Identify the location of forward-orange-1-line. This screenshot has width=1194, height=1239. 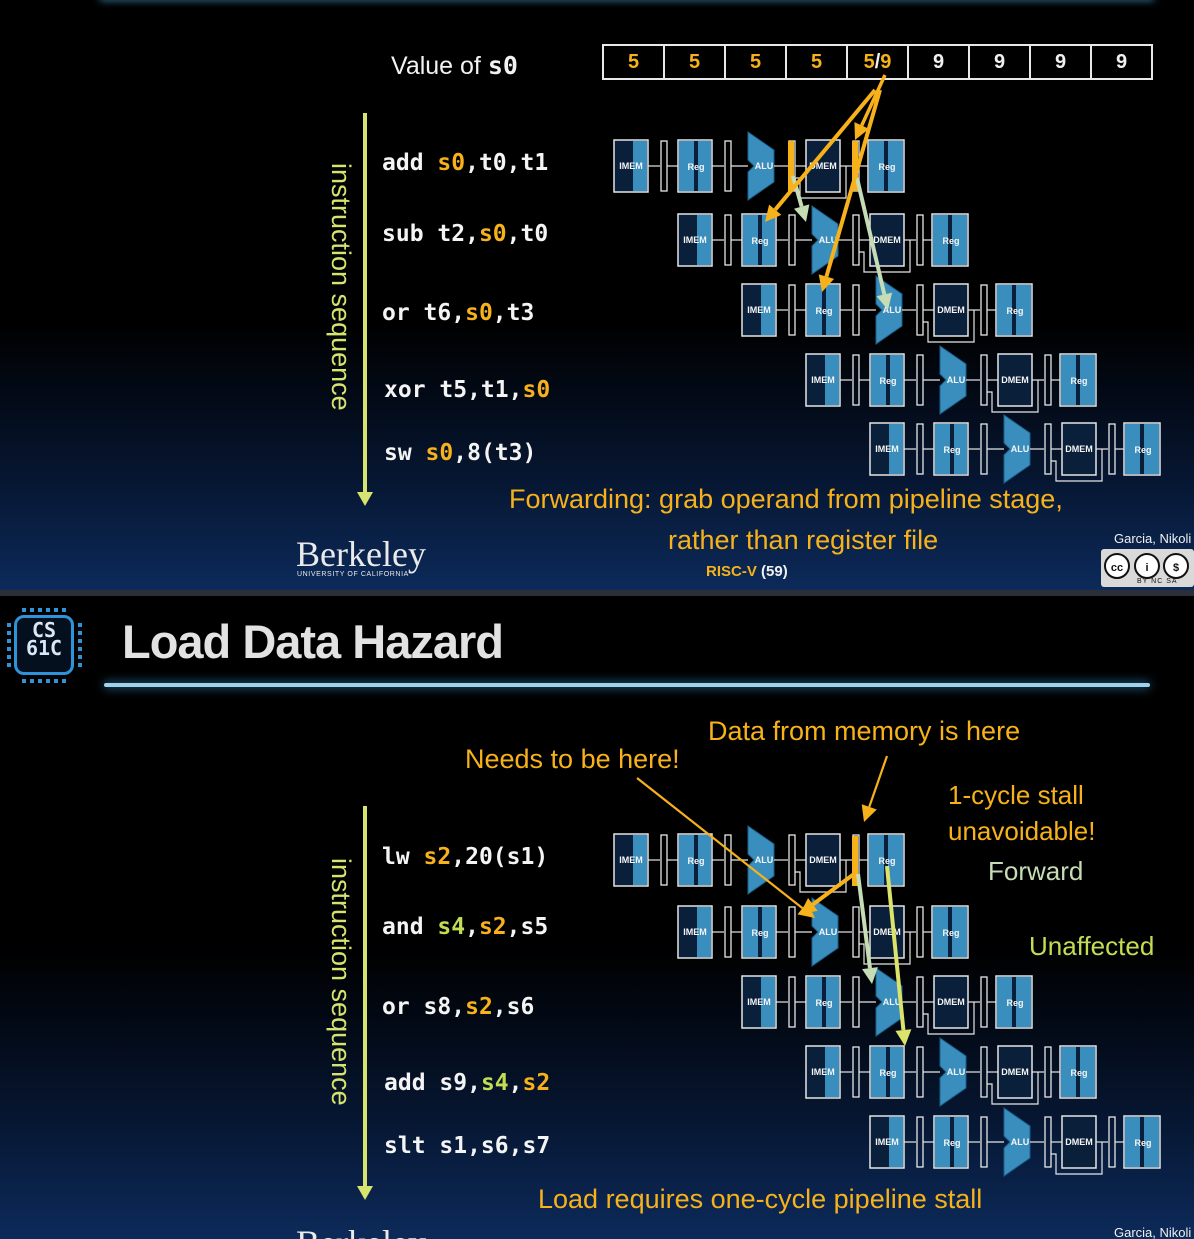
(825, 149).